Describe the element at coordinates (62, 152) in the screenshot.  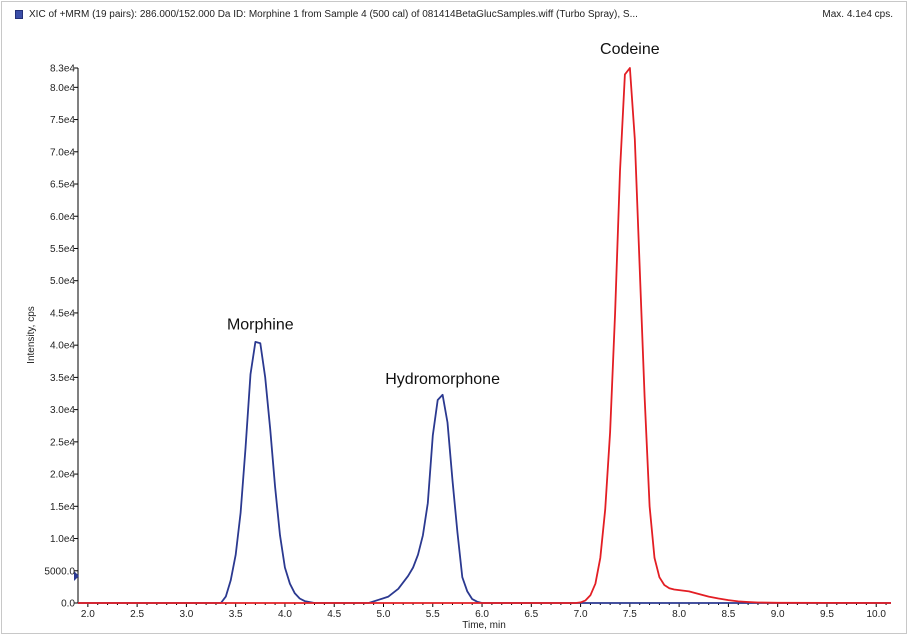
I see `y-tick-label: 7.0e4` at that location.